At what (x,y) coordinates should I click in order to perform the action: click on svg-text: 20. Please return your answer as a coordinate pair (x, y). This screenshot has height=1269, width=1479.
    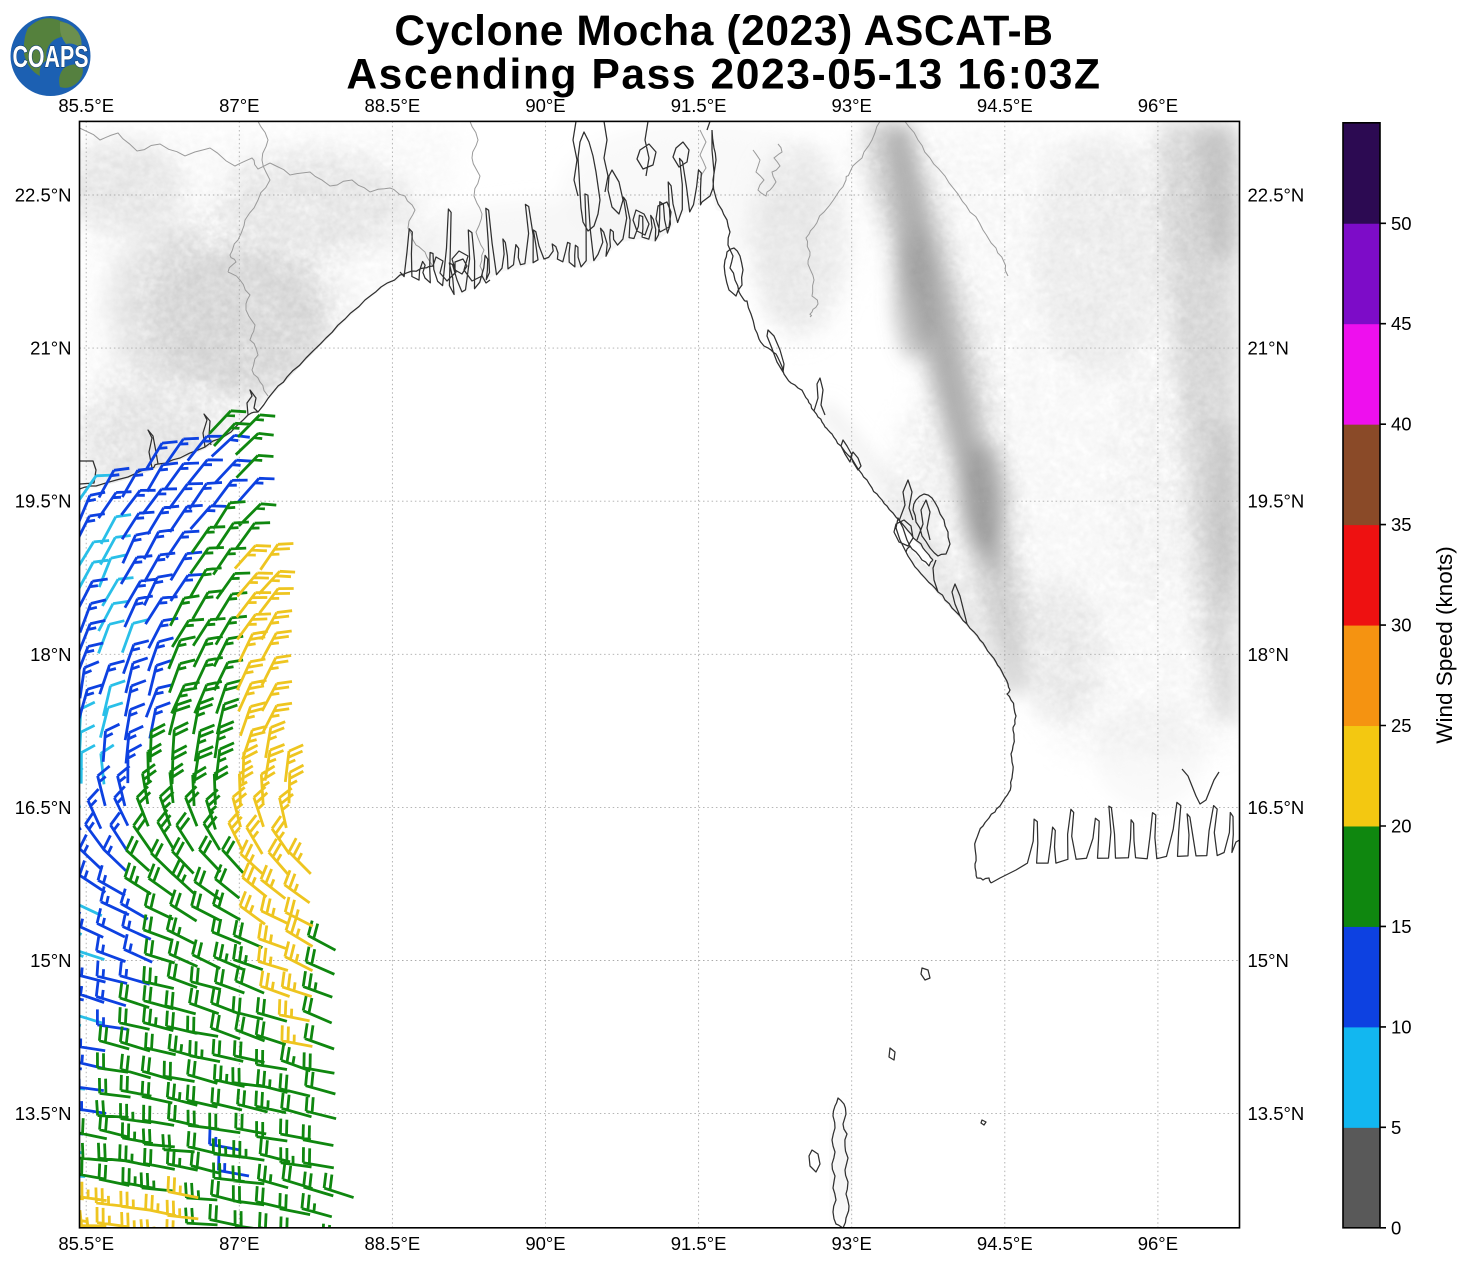
    Looking at the image, I should click on (1401, 825).